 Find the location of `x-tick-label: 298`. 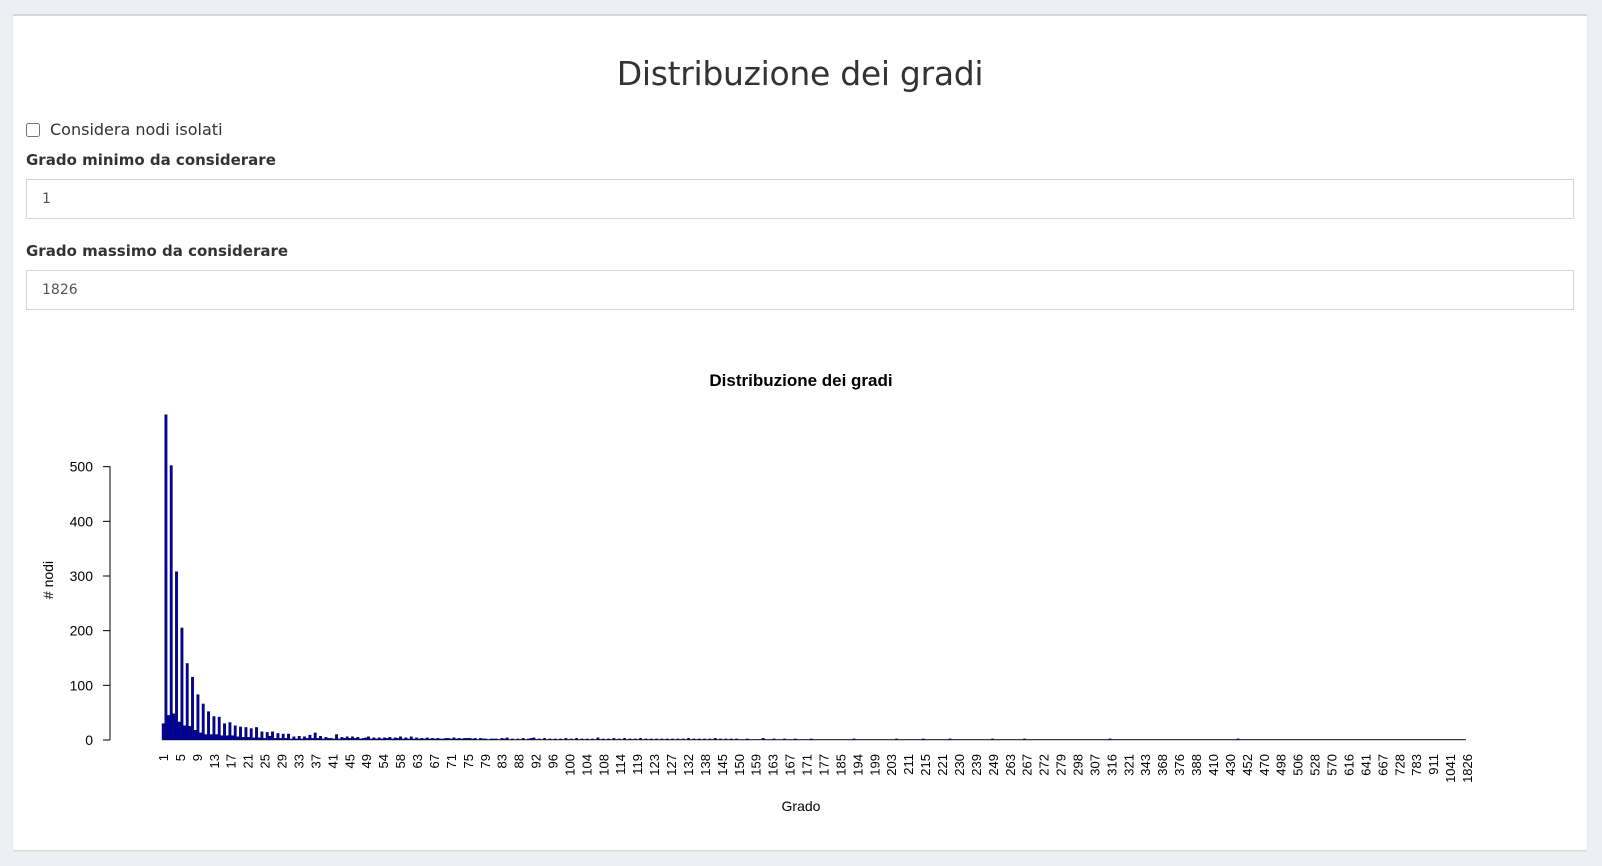

x-tick-label: 298 is located at coordinates (1078, 765).